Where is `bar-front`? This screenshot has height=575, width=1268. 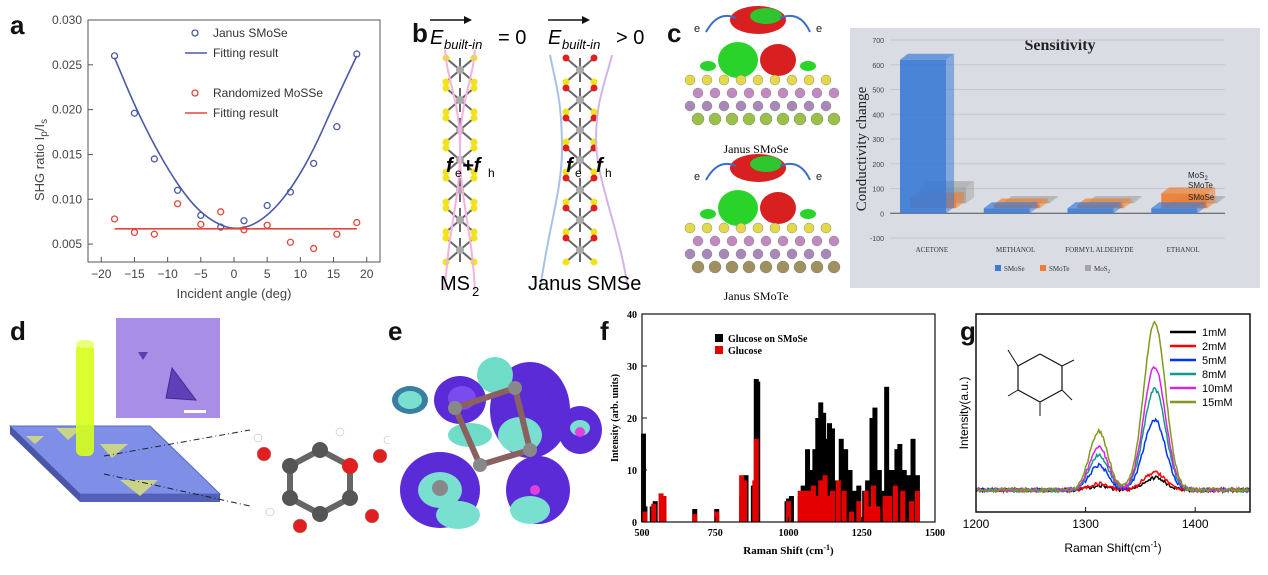
bar-front is located at coordinates (1006, 211).